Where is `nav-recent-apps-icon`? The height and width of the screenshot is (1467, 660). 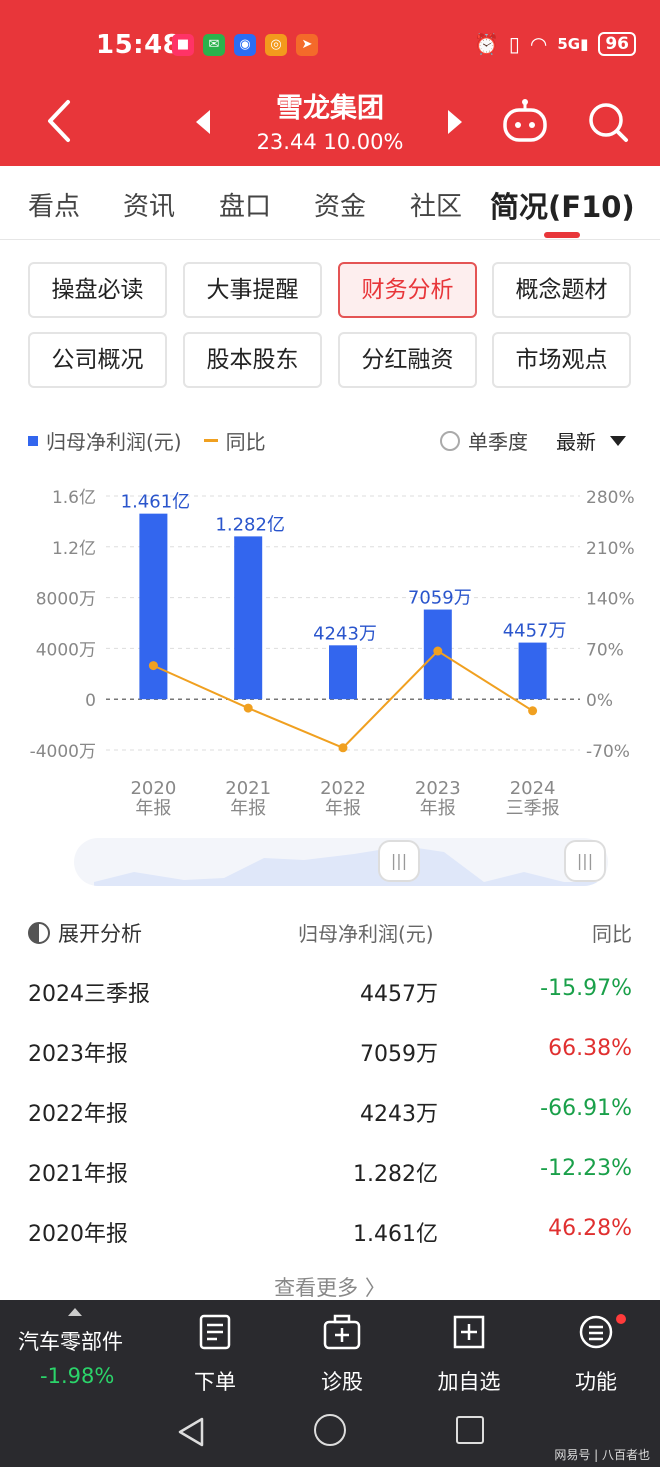
nav-recent-apps-icon is located at coordinates (470, 1430).